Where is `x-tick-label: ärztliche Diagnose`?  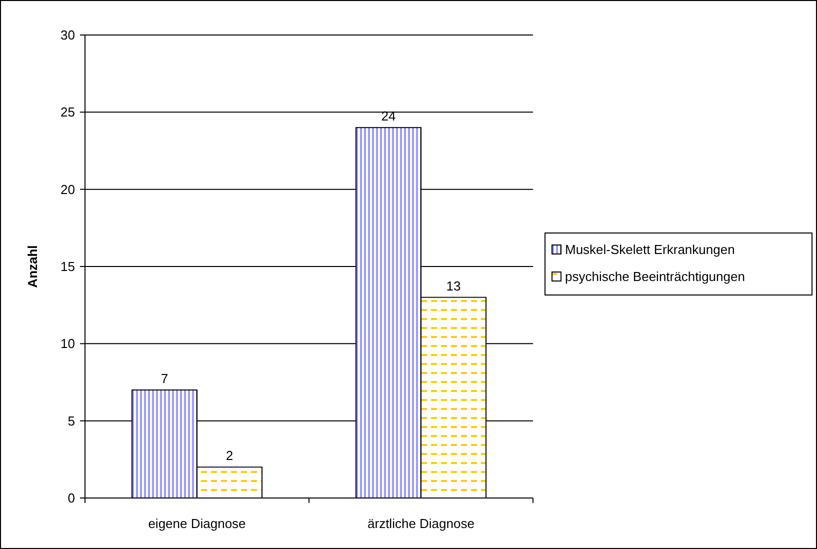 x-tick-label: ärztliche Diagnose is located at coordinates (421, 523).